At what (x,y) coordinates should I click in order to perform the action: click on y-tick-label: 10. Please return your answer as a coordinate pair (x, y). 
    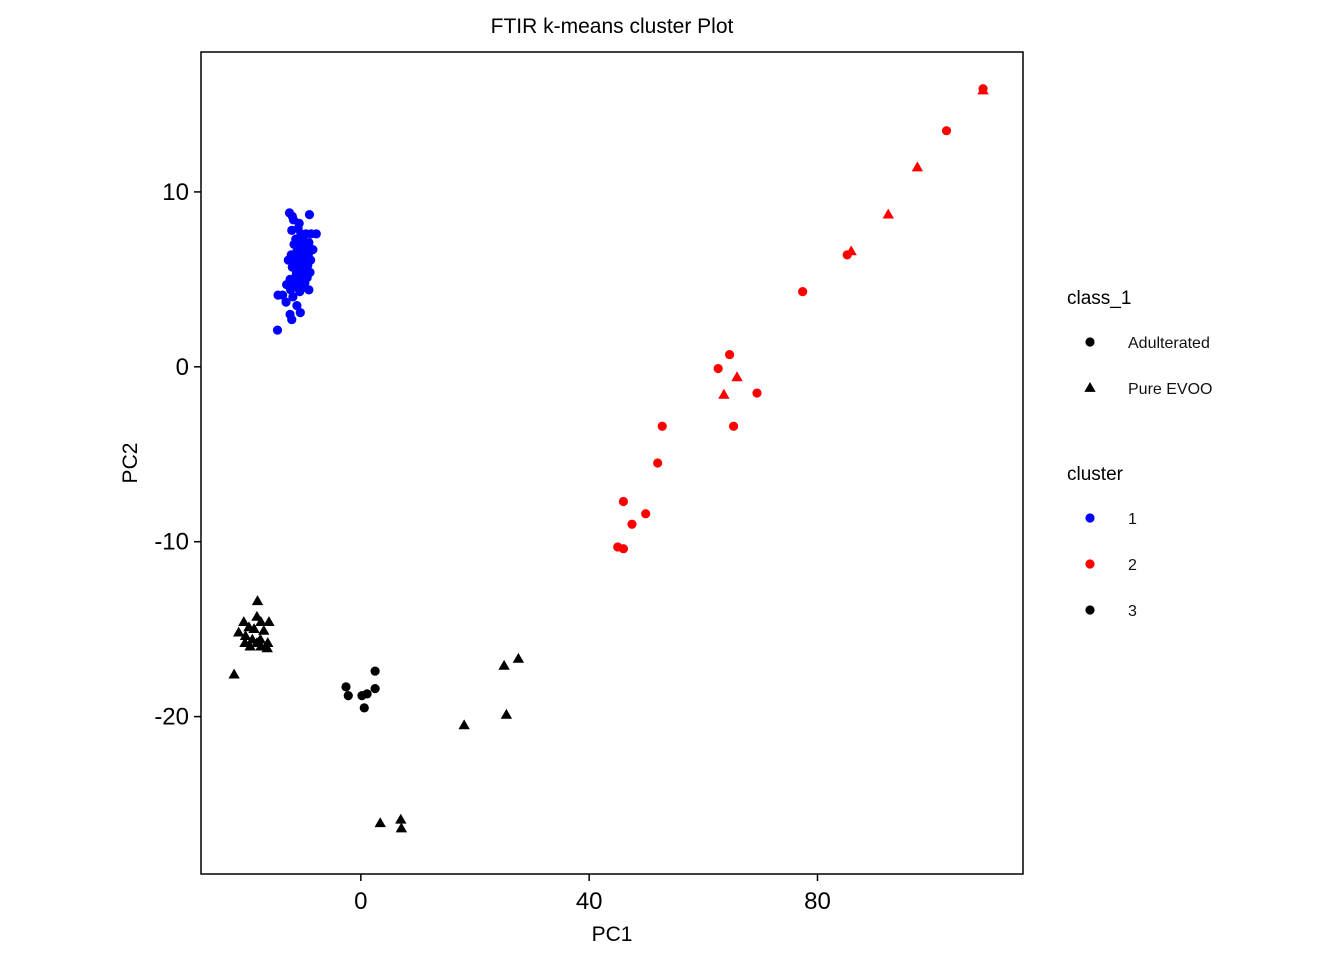
    Looking at the image, I should click on (175, 192).